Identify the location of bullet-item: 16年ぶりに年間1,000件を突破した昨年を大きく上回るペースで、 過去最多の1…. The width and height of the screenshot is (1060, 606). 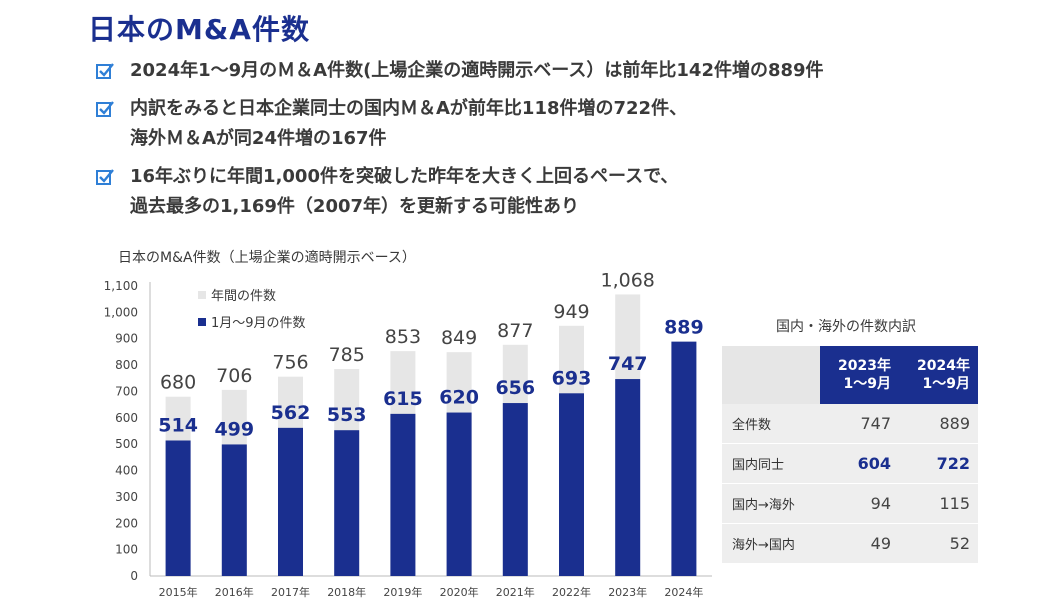
(566, 192).